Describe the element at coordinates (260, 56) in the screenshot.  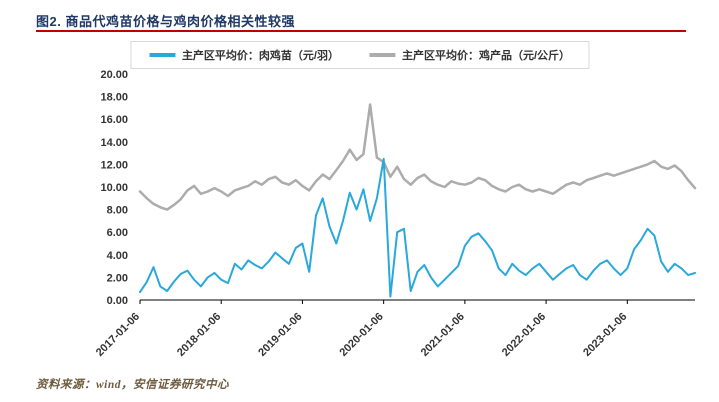
I see `legend-label-chick: 主产区平均价：肉鸡苗（元/羽）` at that location.